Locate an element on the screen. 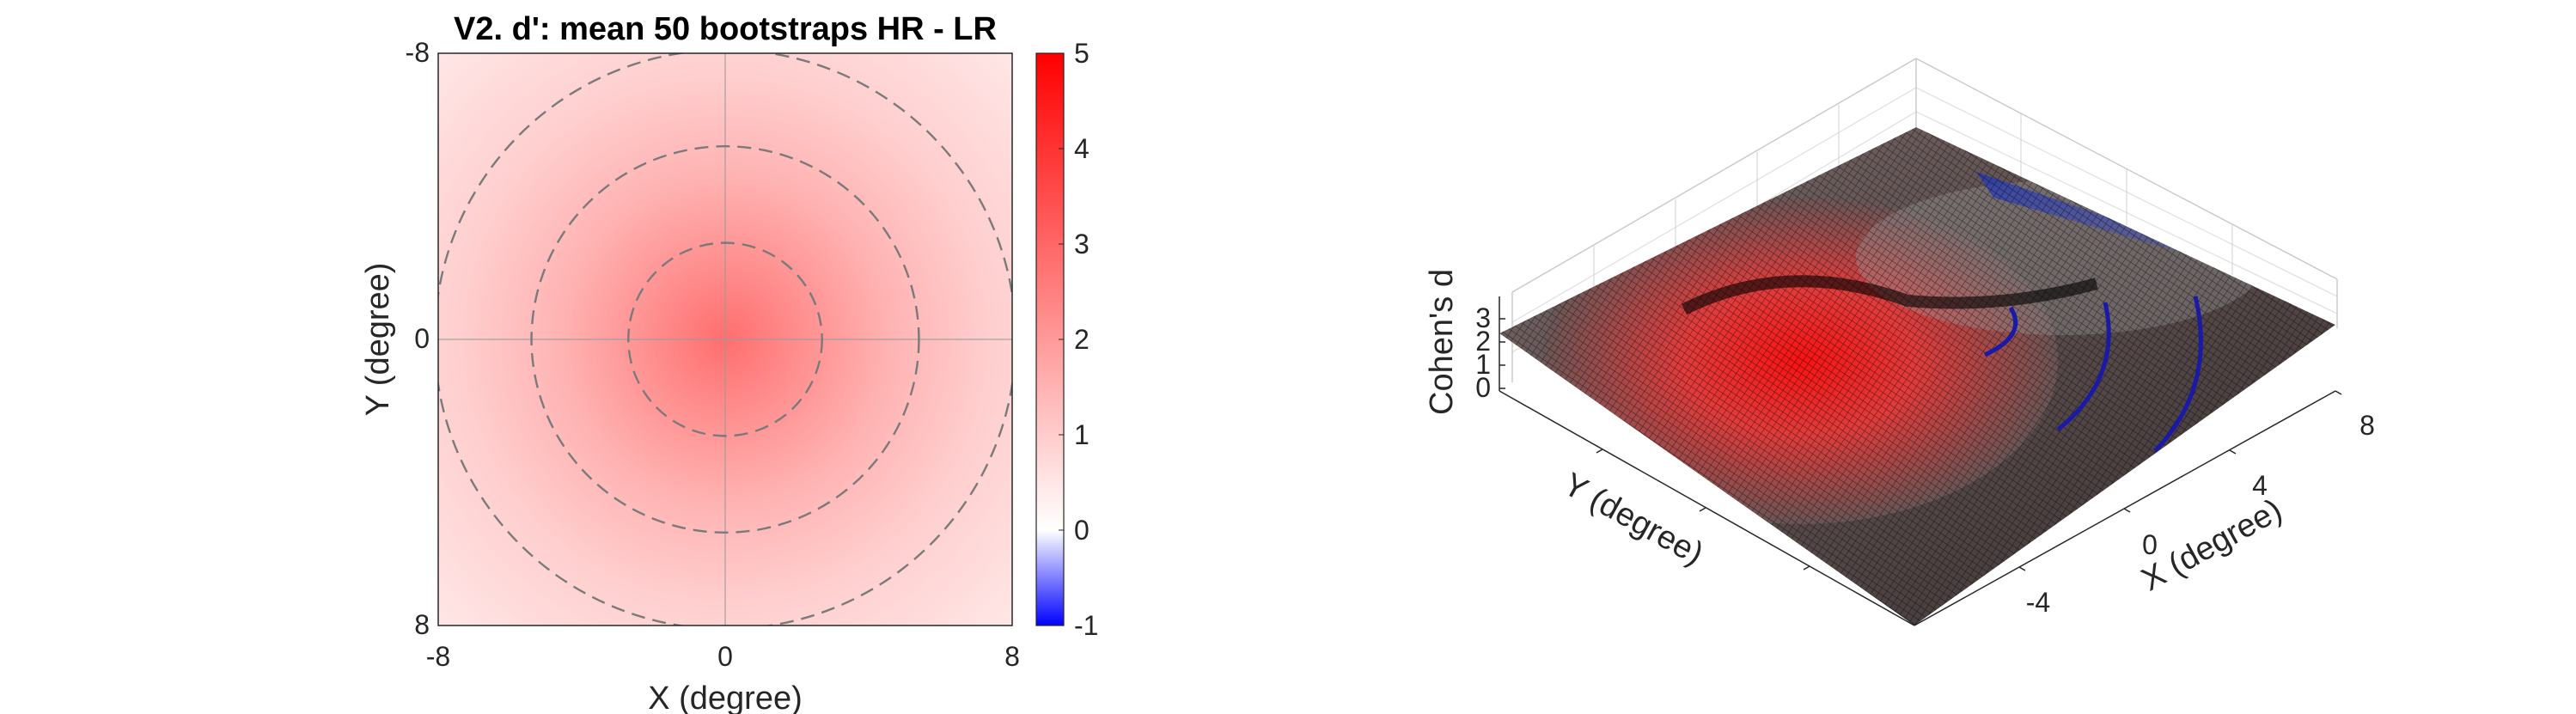 This screenshot has height=714, width=2576. colorbar-tick-label: 1 is located at coordinates (1082, 434).